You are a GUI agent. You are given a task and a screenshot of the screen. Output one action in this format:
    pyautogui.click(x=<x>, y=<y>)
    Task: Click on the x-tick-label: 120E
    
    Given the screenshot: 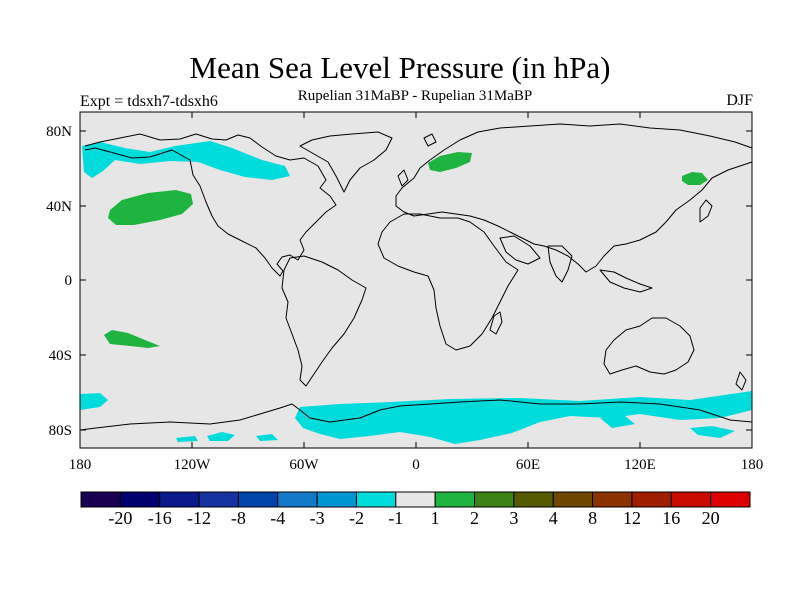 What is the action you would take?
    pyautogui.click(x=640, y=465)
    